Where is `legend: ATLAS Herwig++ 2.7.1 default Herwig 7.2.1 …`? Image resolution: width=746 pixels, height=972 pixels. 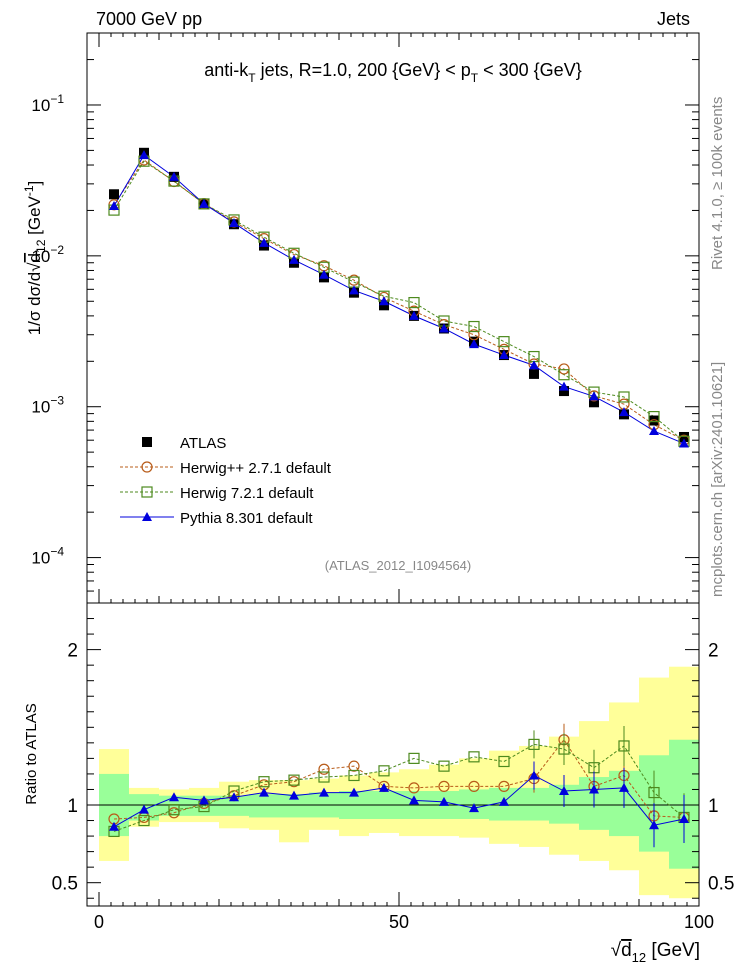
legend: ATLAS Herwig++ 2.7.1 default Herwig 7.2.1 … is located at coordinates (226, 481).